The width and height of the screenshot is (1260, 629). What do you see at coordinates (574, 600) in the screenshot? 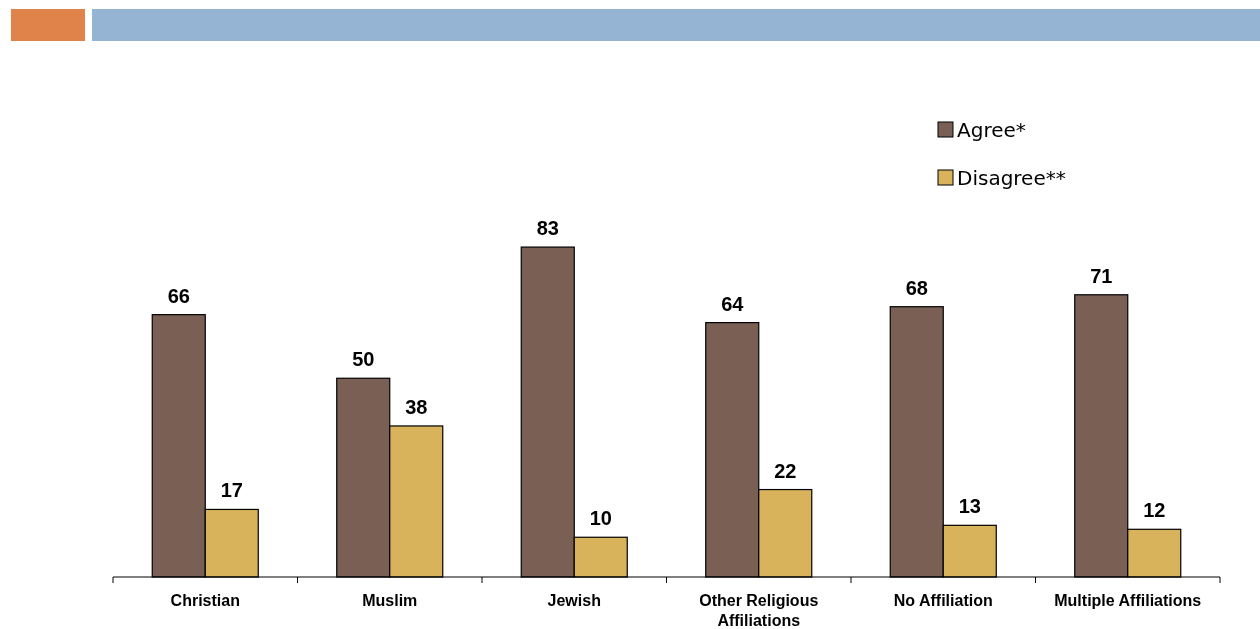
I see `x-tick-label: Jewish` at bounding box center [574, 600].